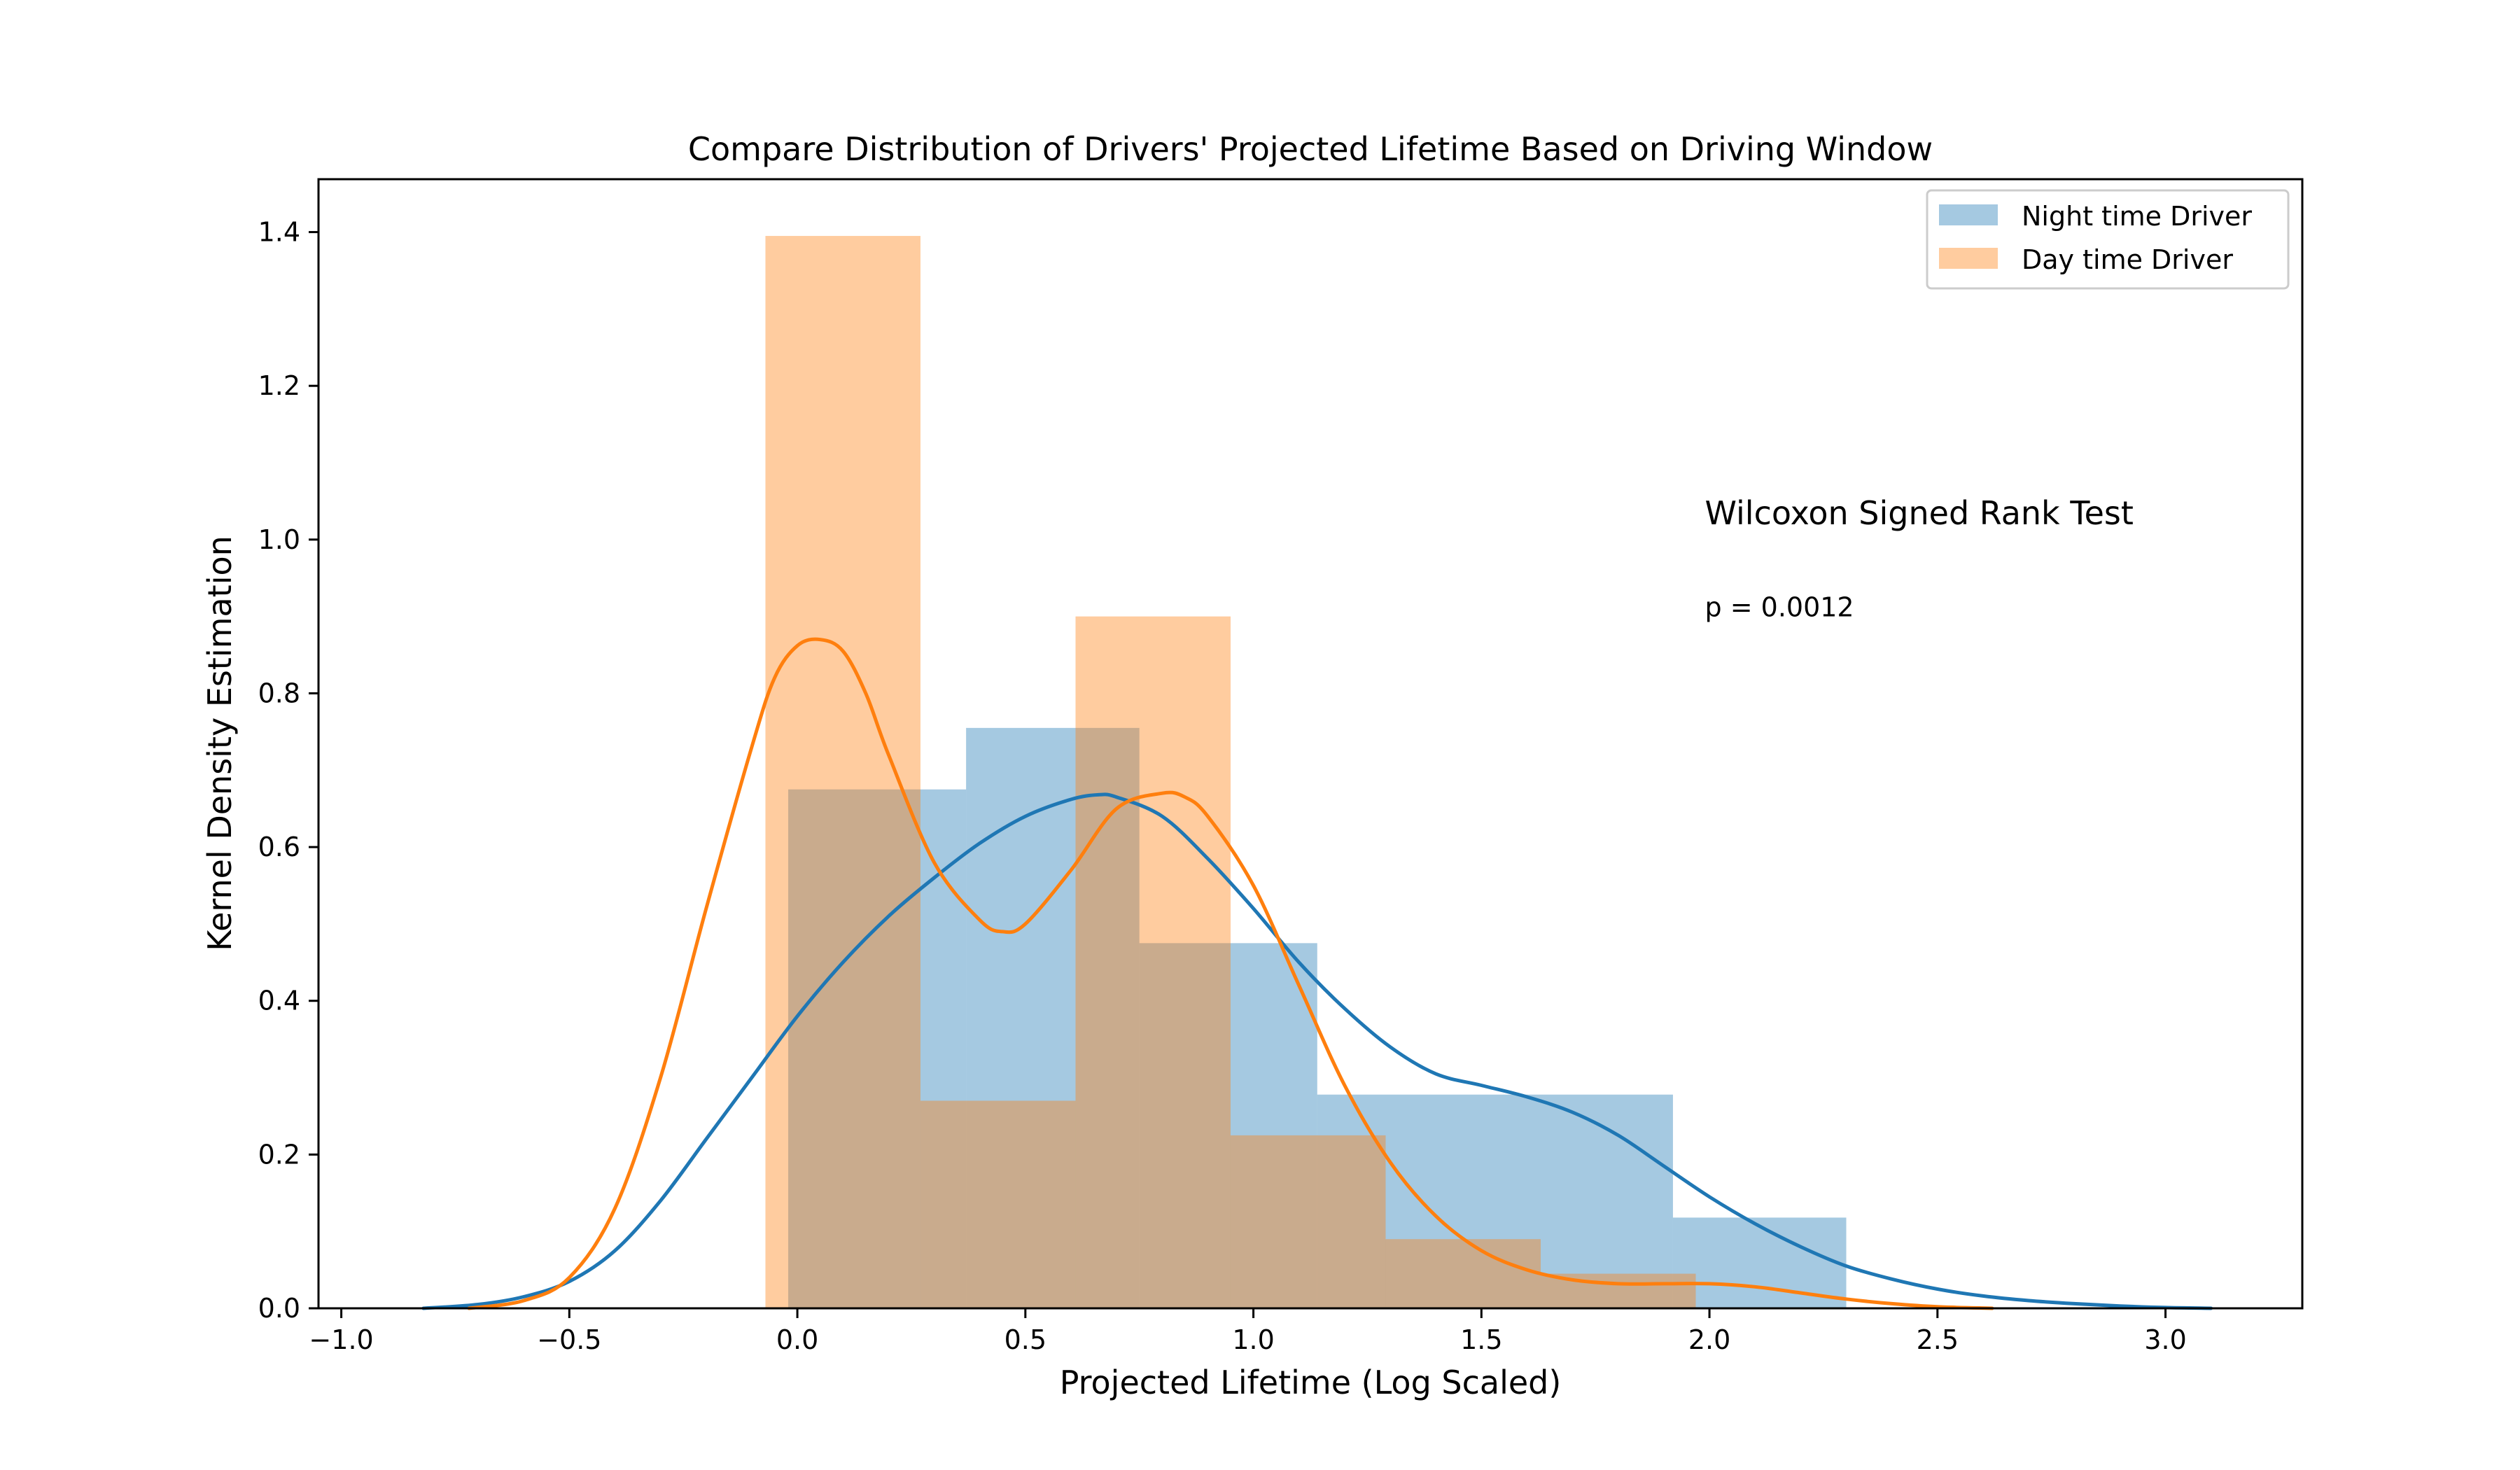 The height and width of the screenshot is (1470, 2520). What do you see at coordinates (279, 232) in the screenshot?
I see `y-tick-label: 1.4` at bounding box center [279, 232].